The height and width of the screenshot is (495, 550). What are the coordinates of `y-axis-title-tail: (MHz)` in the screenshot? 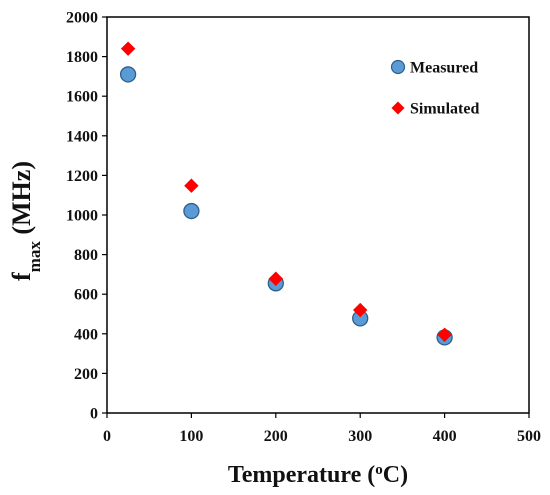 It's located at (21, 201).